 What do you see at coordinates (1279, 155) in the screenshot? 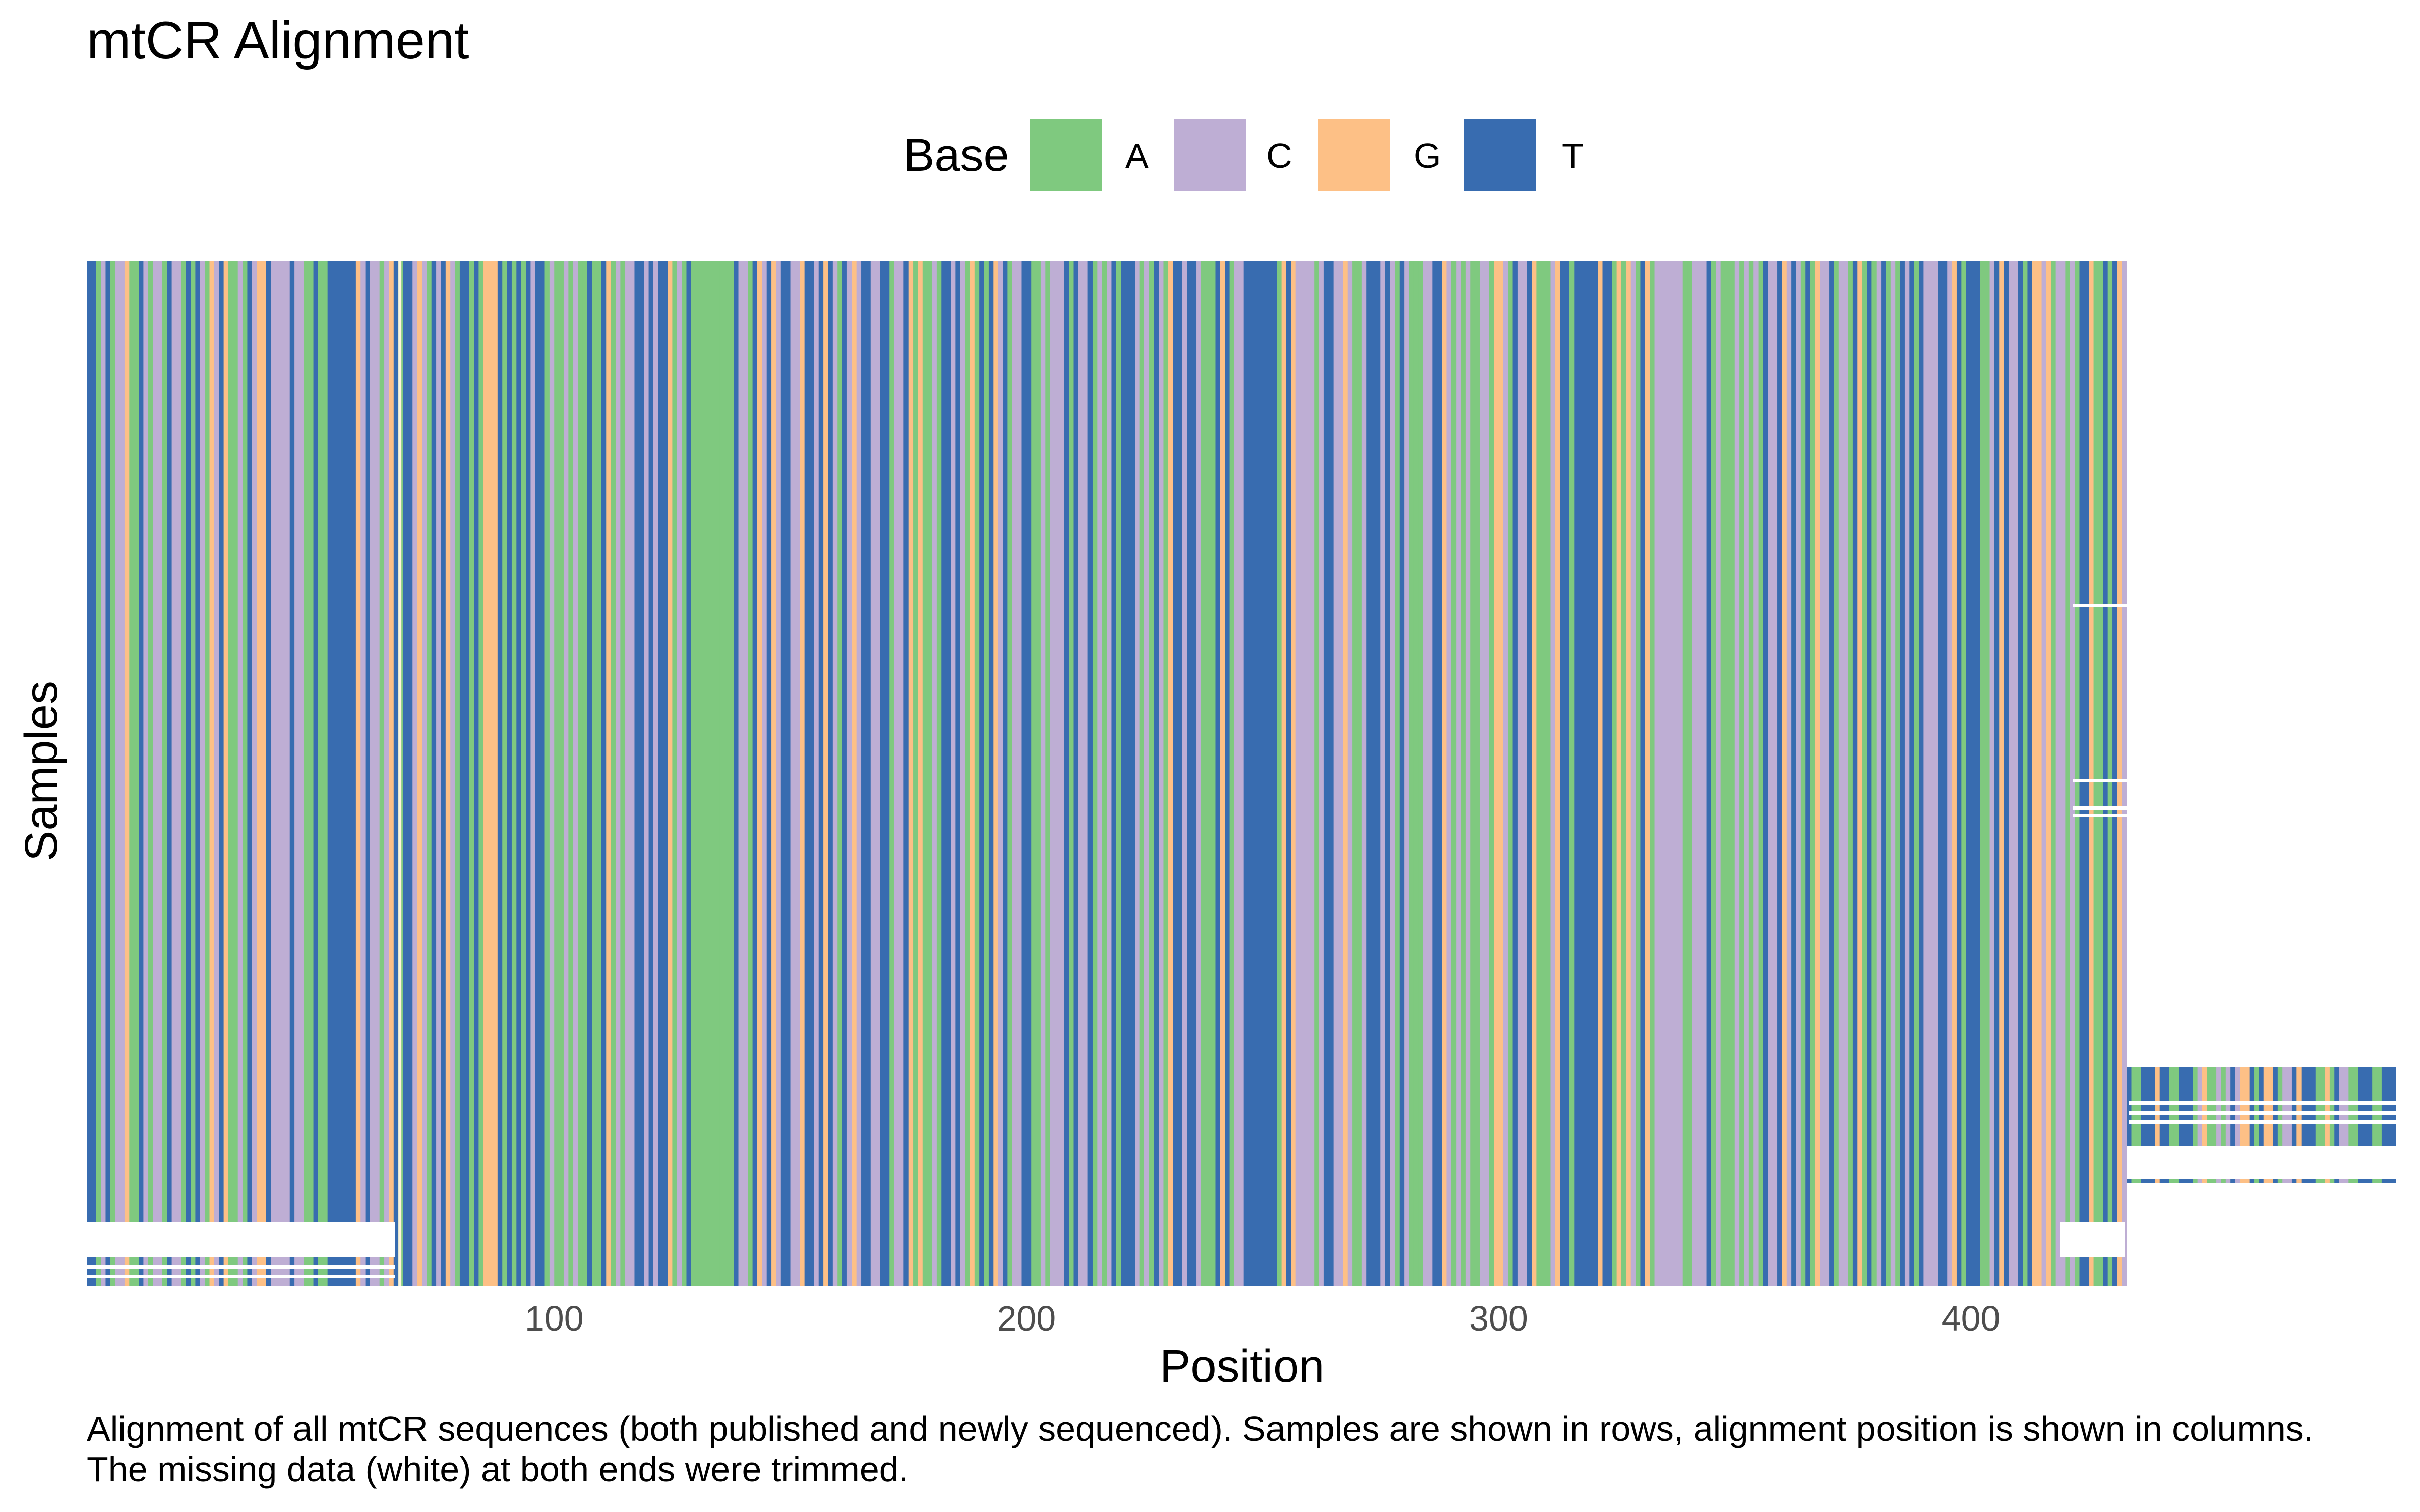
I see `legend-label-c: C` at bounding box center [1279, 155].